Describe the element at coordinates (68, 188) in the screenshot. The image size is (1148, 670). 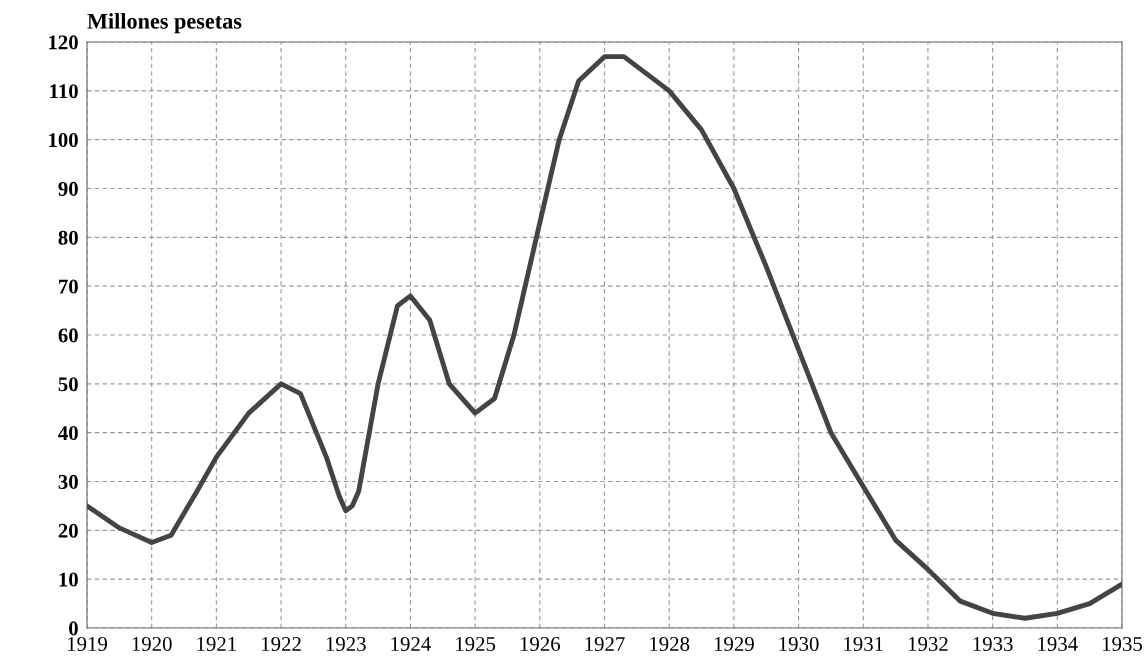
I see `y-tick-label: 90` at that location.